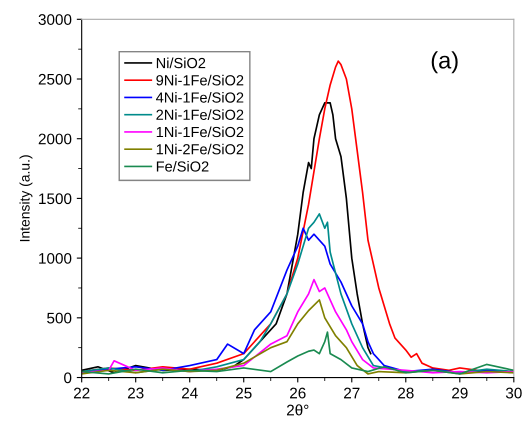  Describe the element at coordinates (200, 149) in the screenshot. I see `legend-label: 1Ni-2Fe/SiO2` at that location.